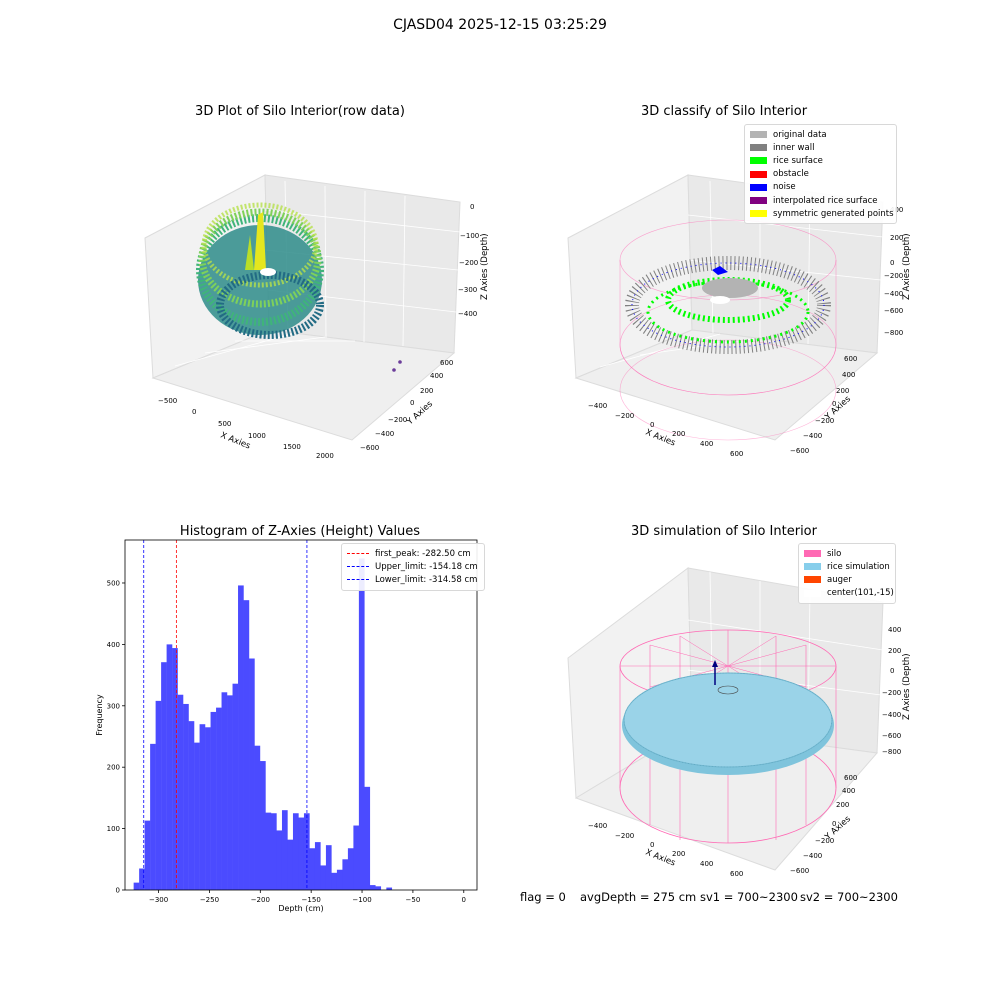 This screenshot has width=1000, height=1000. I want to click on histogram-y-ticks: 0 100 200 300 400 500, so click(116, 737).